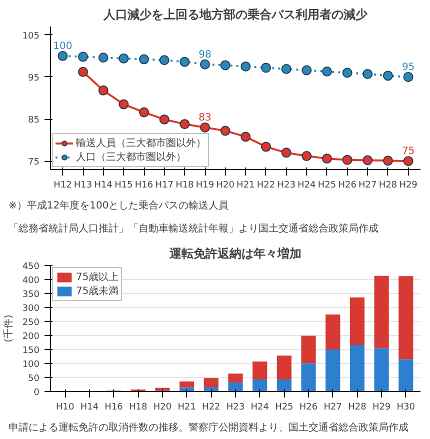  Describe the element at coordinates (8, 328) in the screenshot. I see `y-axis-title: (千件)` at that location.